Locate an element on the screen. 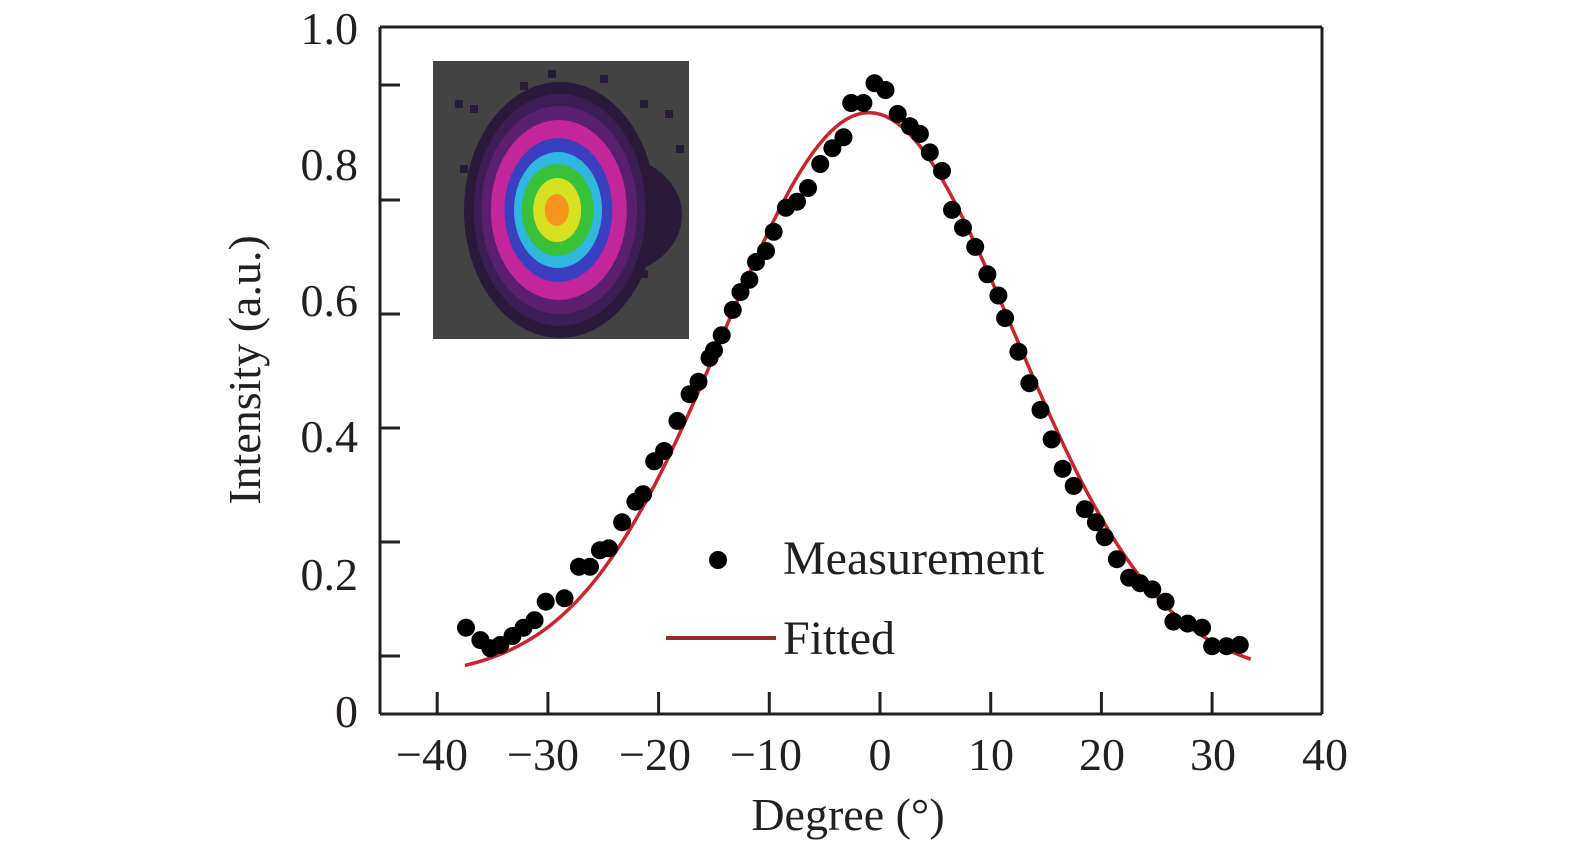 The height and width of the screenshot is (850, 1575). y-tick-label: 0.8 is located at coordinates (330, 164).